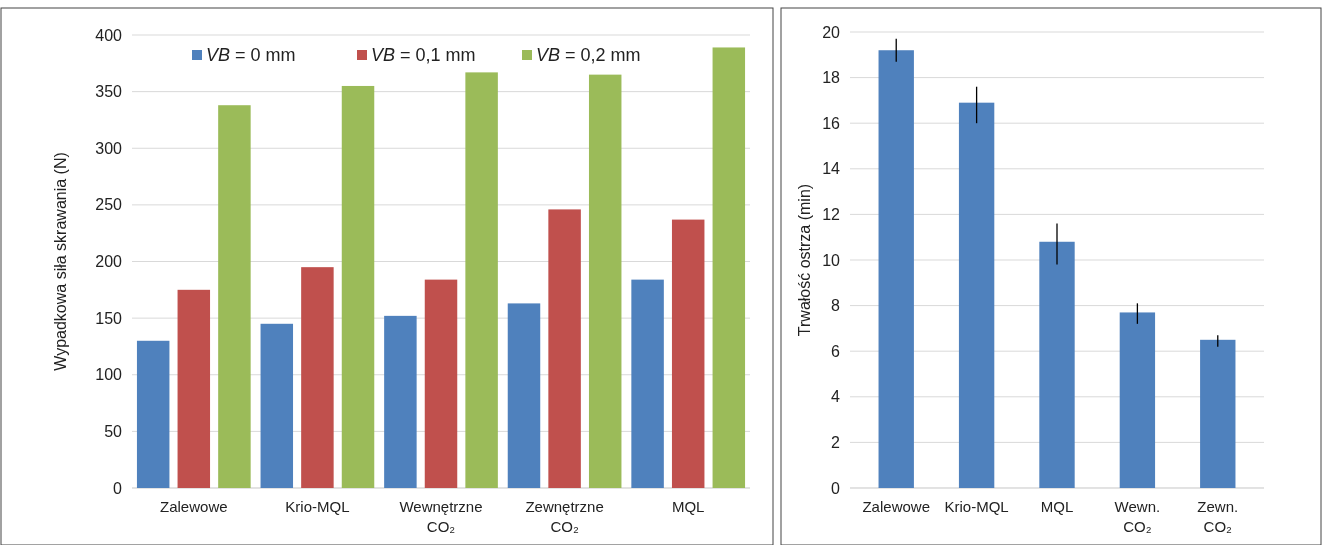 The image size is (1328, 545). Describe the element at coordinates (441, 516) in the screenshot. I see `x-tick-label: Wewnętrzne CO₂` at that location.